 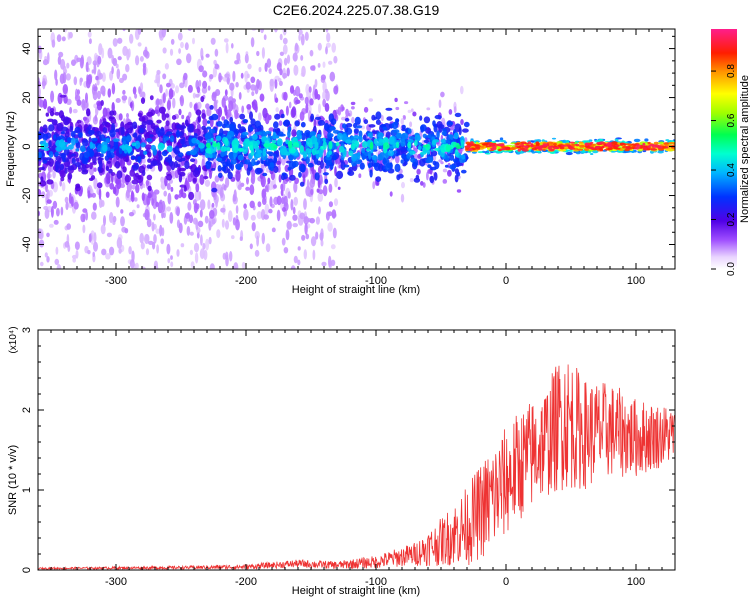 What do you see at coordinates (27, 48) in the screenshot?
I see `spectrogram-ytick-label: 40` at bounding box center [27, 48].